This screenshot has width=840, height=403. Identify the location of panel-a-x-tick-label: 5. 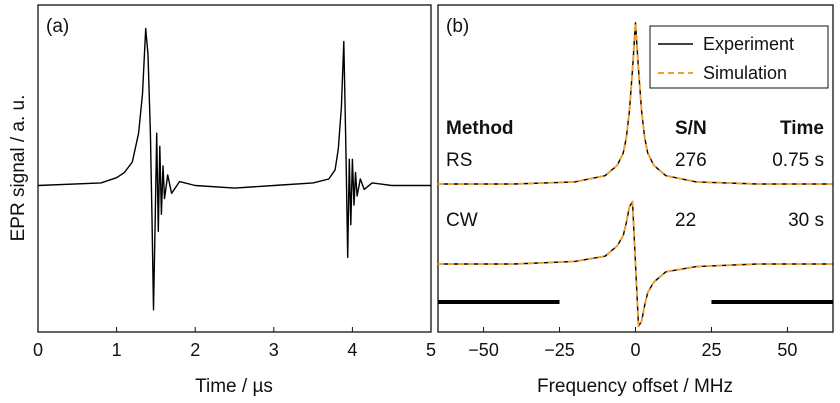
(431, 350).